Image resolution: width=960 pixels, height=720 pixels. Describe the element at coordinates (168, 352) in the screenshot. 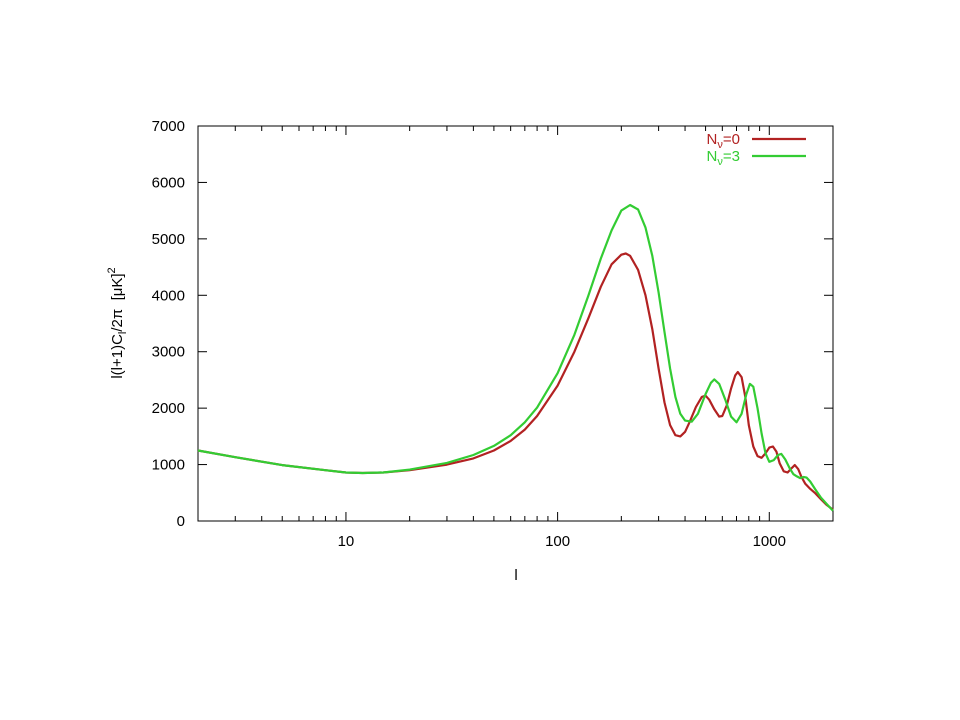

I see `y-tick-label: 3000` at that location.